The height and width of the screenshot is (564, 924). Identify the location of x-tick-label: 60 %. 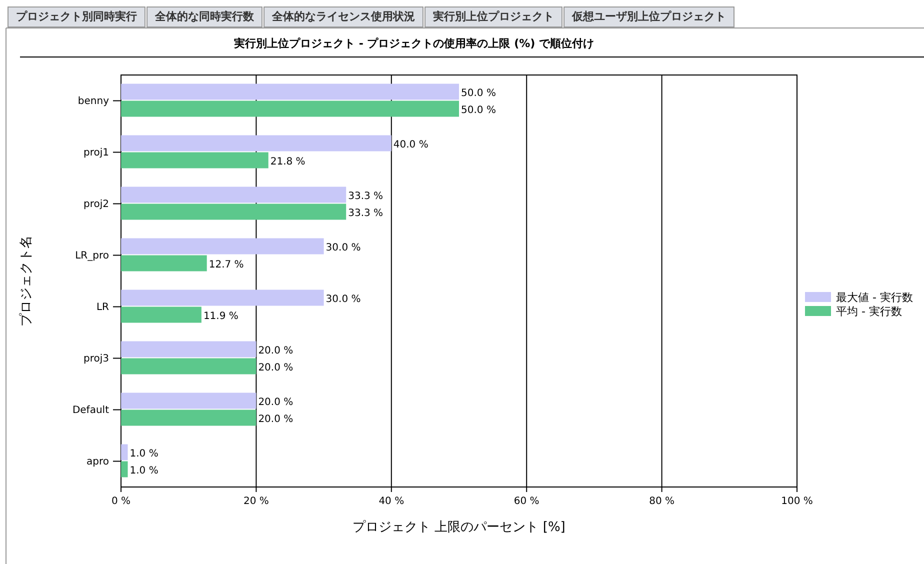
(527, 501).